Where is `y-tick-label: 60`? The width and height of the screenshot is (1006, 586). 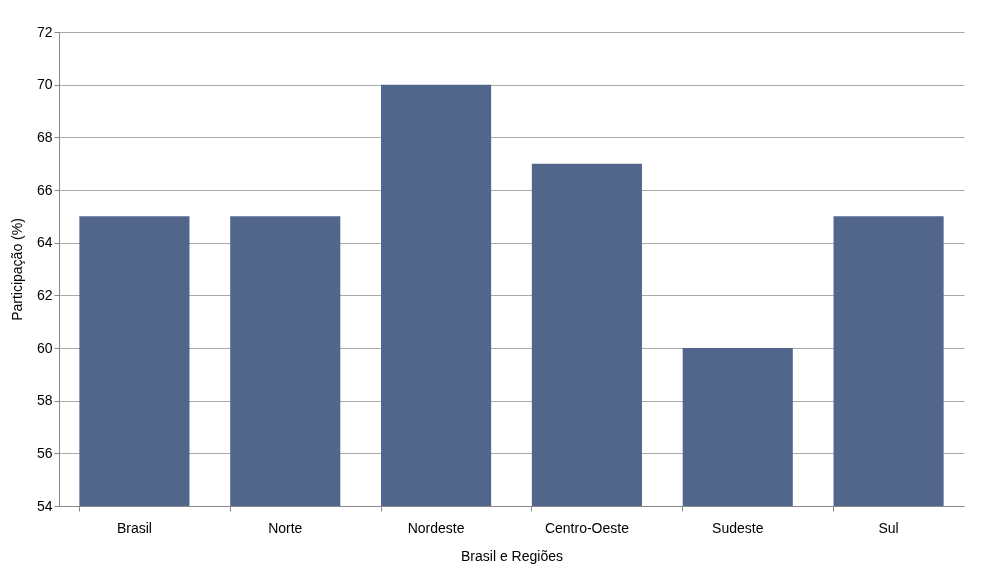 y-tick-label: 60 is located at coordinates (44, 347).